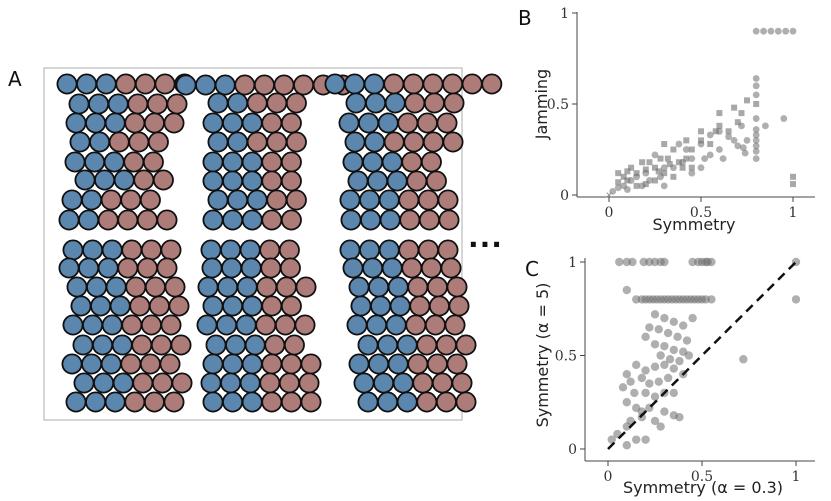 Image resolution: width=831 pixels, height=501 pixels. Describe the element at coordinates (572, 450) in the screenshot. I see `y-tick-label: 0` at that location.